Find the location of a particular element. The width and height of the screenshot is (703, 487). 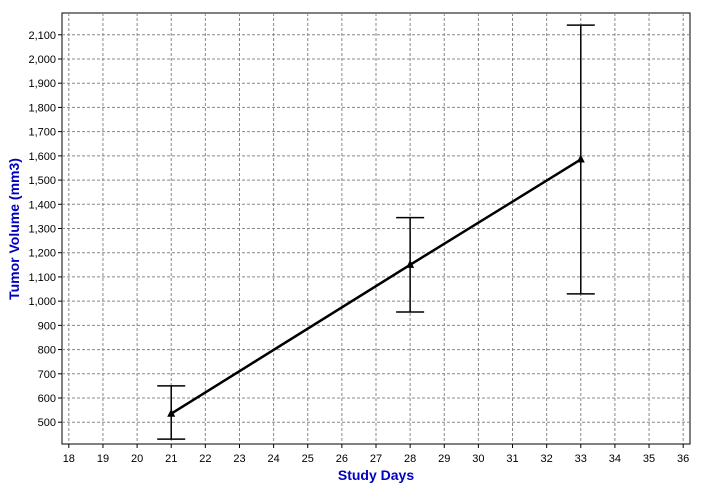

y-tick-label: 500 is located at coordinates (47, 423).